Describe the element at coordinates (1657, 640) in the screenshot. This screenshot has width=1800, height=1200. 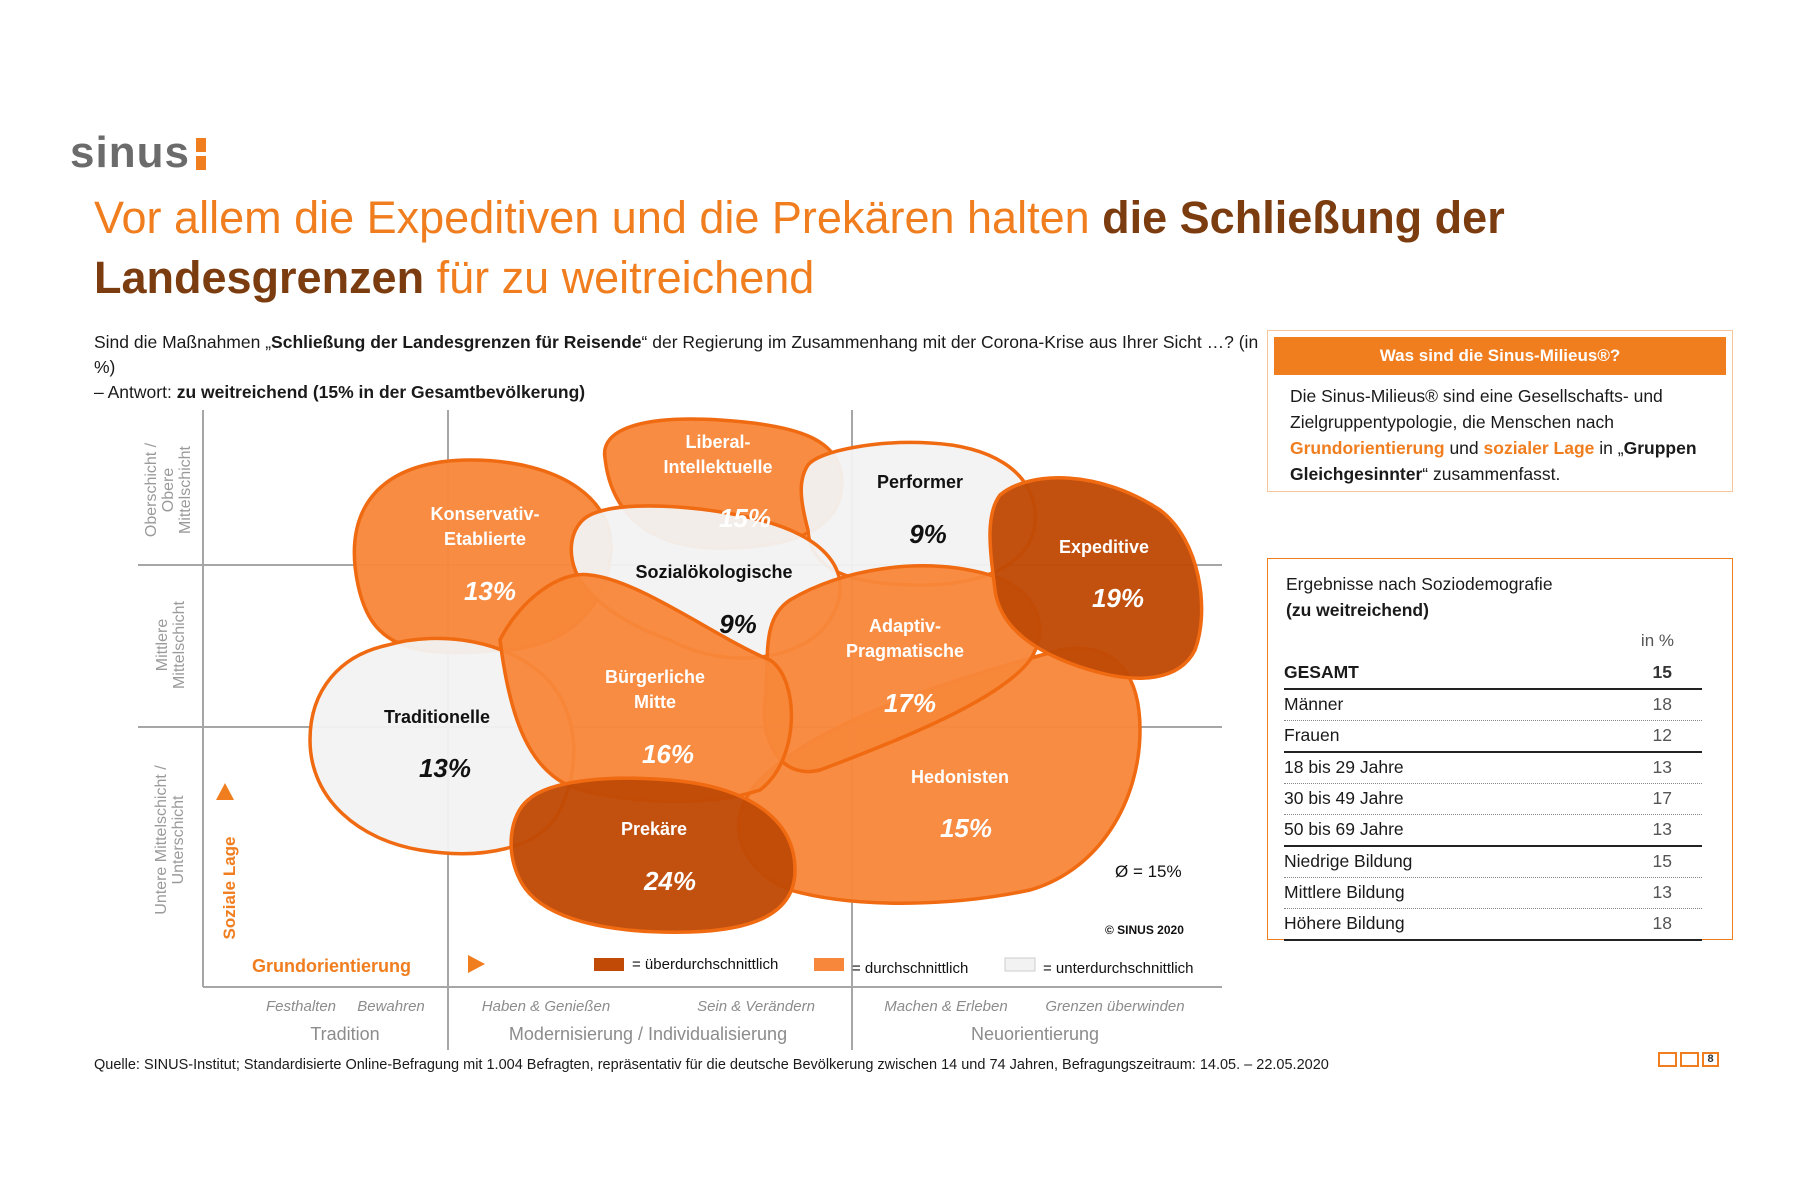
I see `results-unit: in %` at that location.